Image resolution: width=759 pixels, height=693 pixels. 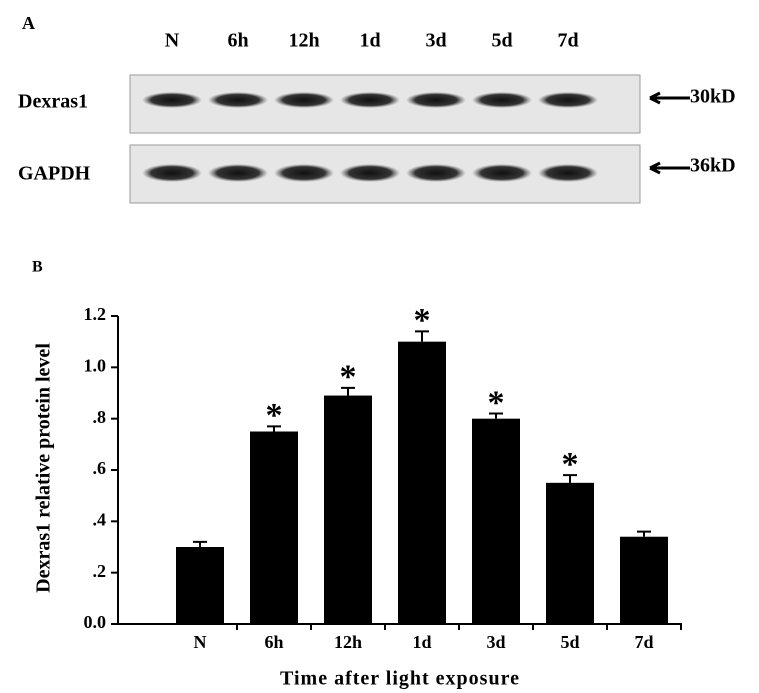 What do you see at coordinates (348, 642) in the screenshot?
I see `x-tick-label: 12h` at bounding box center [348, 642].